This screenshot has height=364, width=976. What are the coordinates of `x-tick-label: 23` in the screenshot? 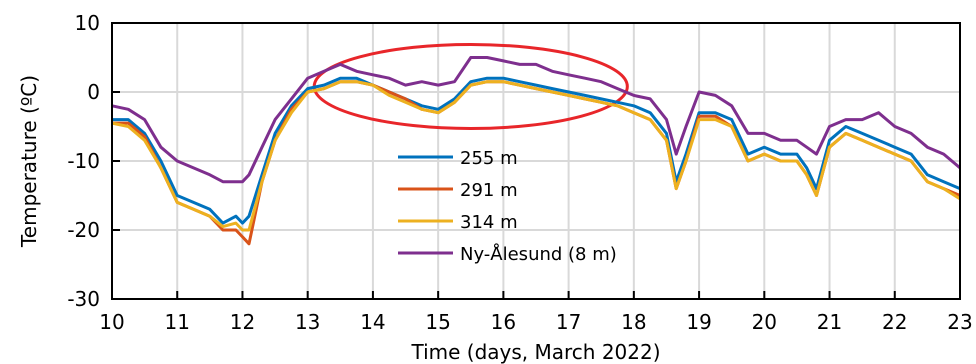 It's located at (959, 322).